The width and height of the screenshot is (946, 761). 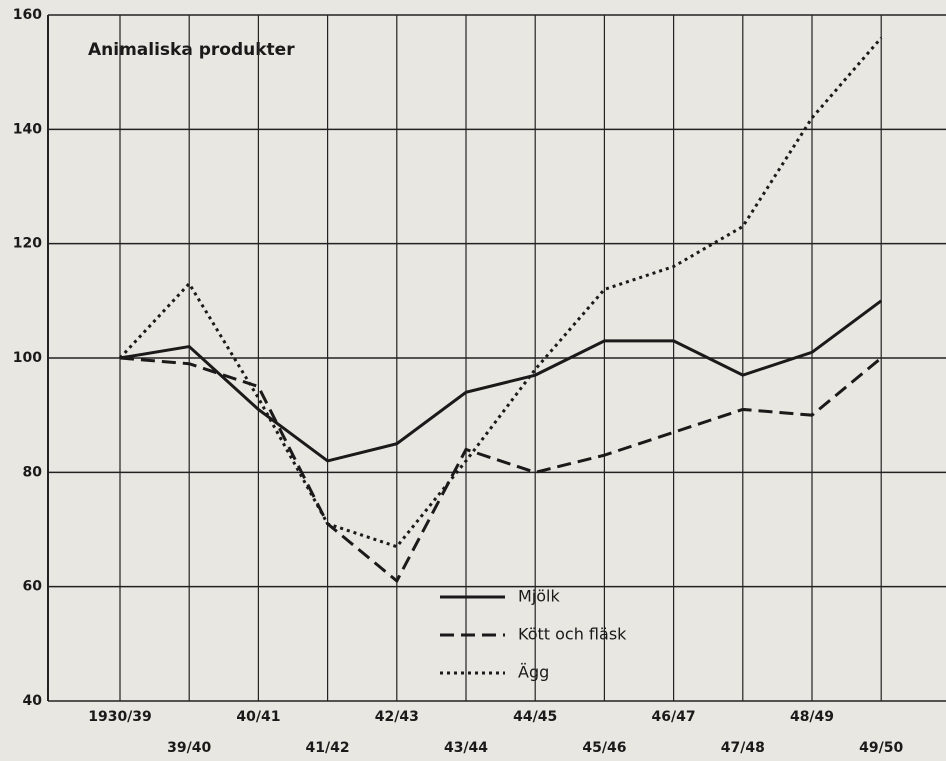 What do you see at coordinates (572, 634) in the screenshot?
I see `legend-label: Kött och fläsk` at bounding box center [572, 634].